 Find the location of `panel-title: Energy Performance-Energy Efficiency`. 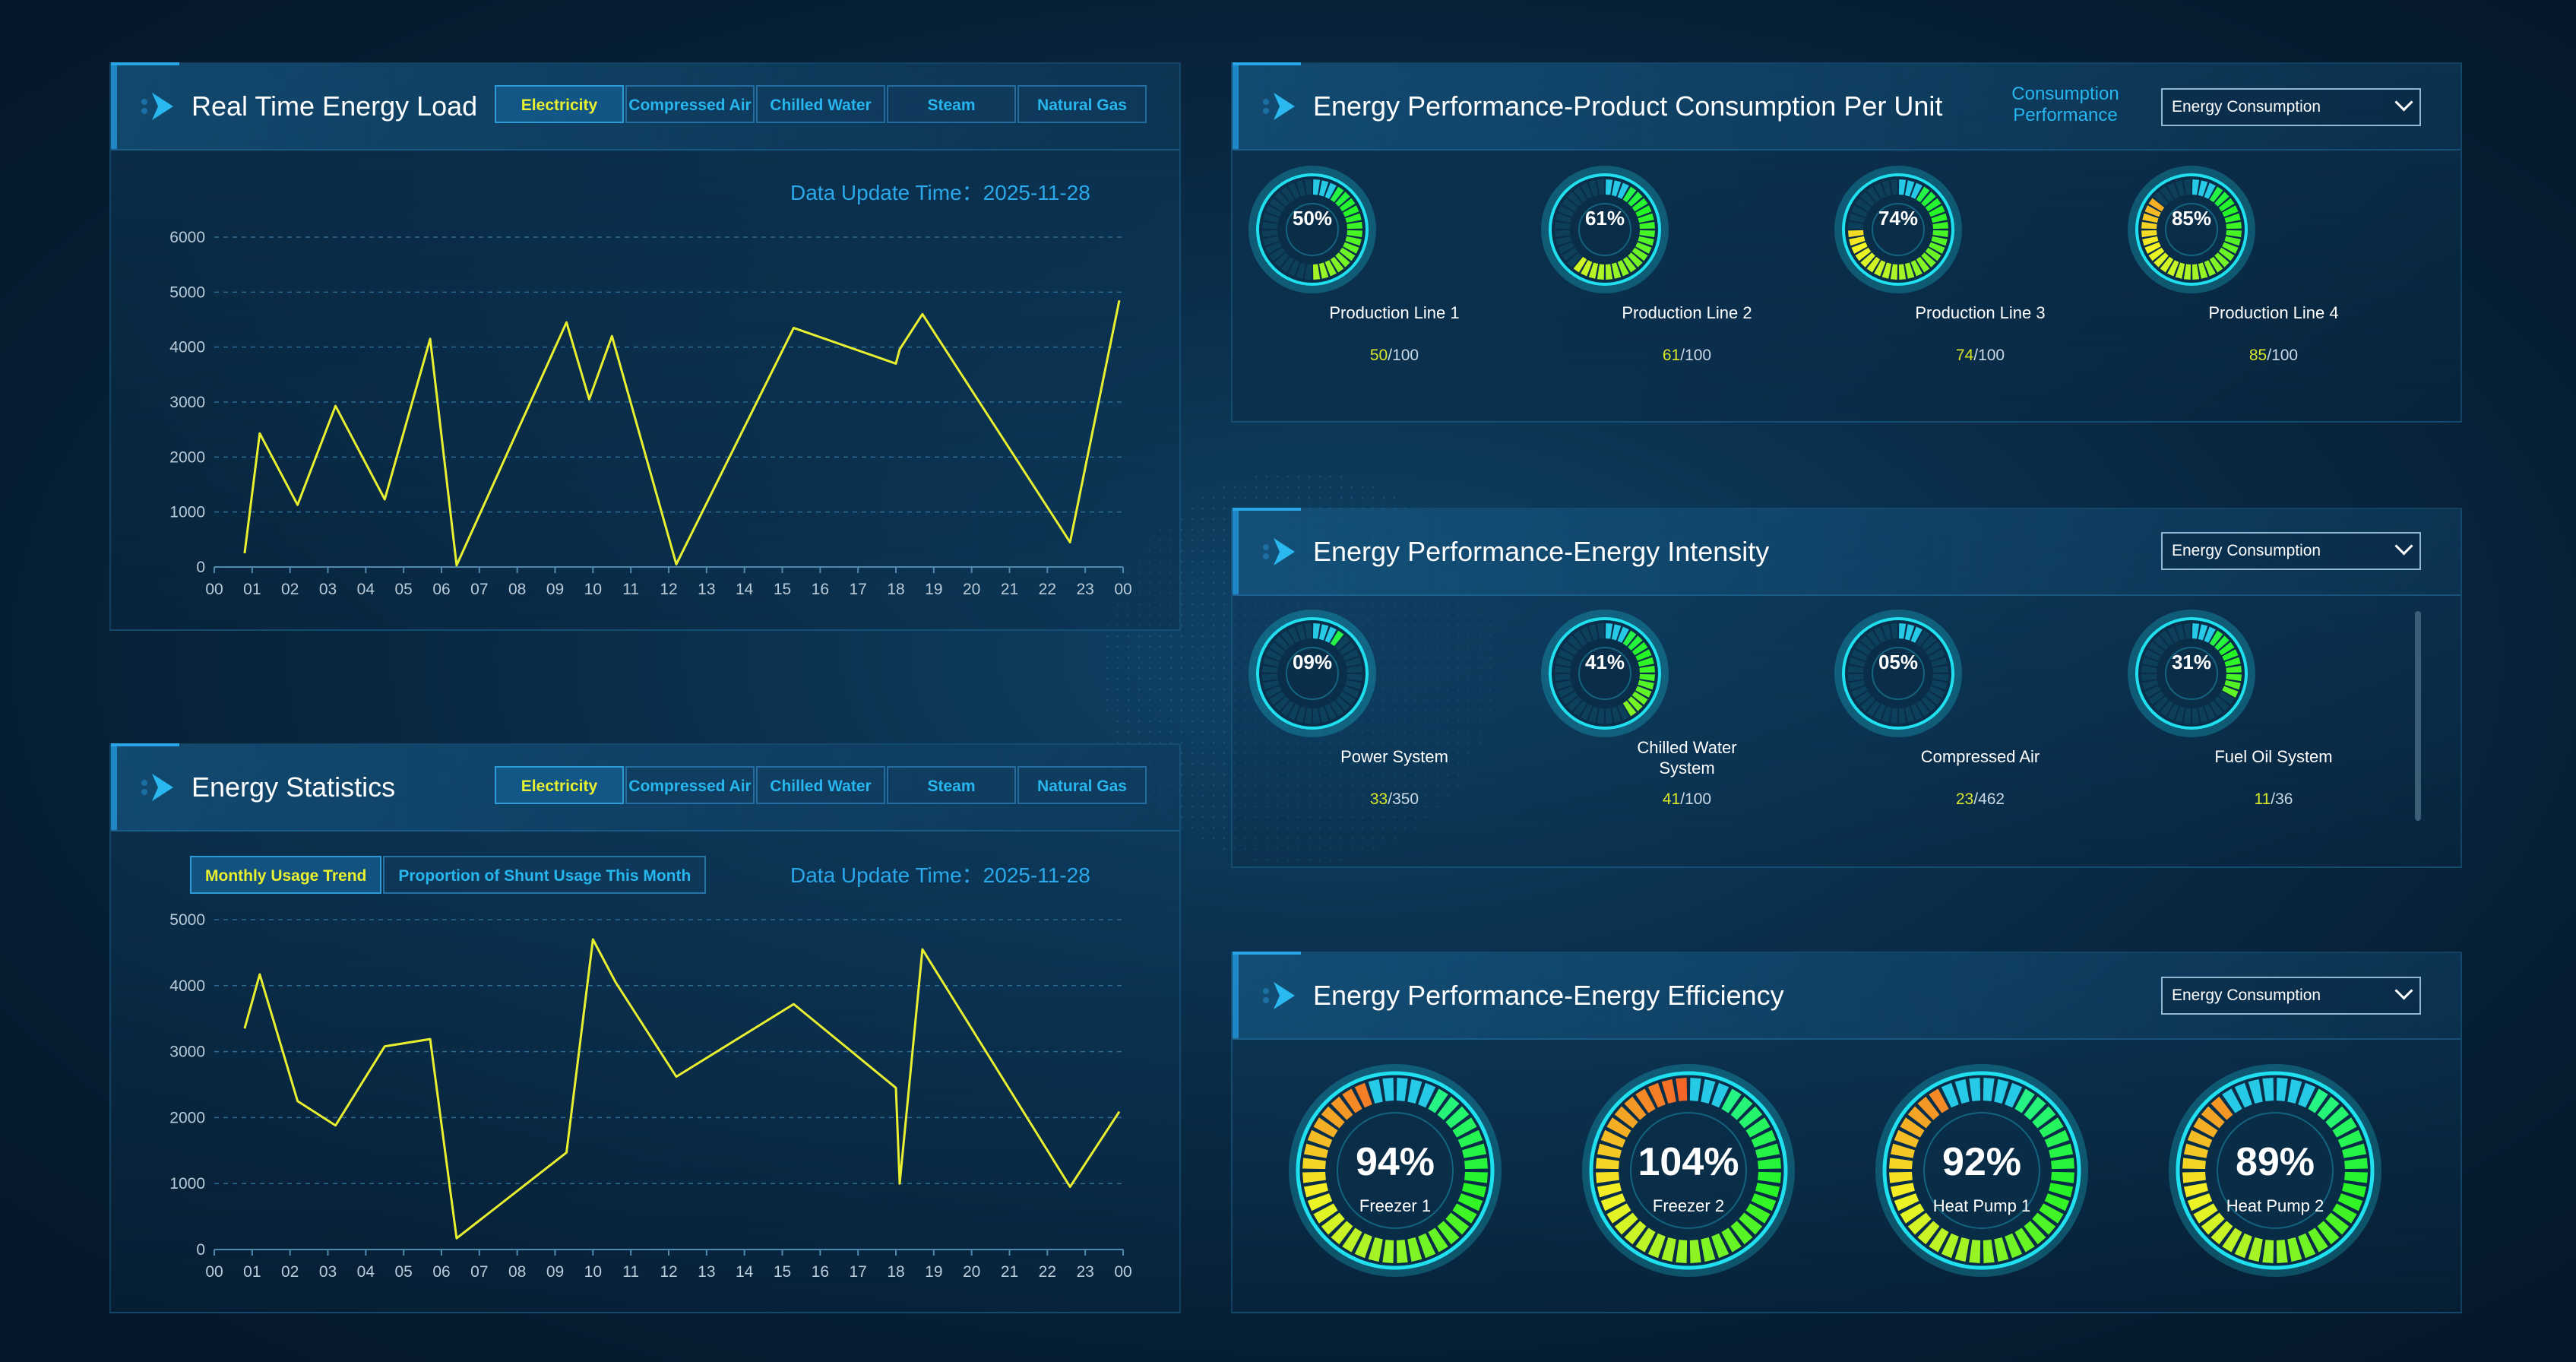

panel-title: Energy Performance-Energy Efficiency is located at coordinates (1548, 996).